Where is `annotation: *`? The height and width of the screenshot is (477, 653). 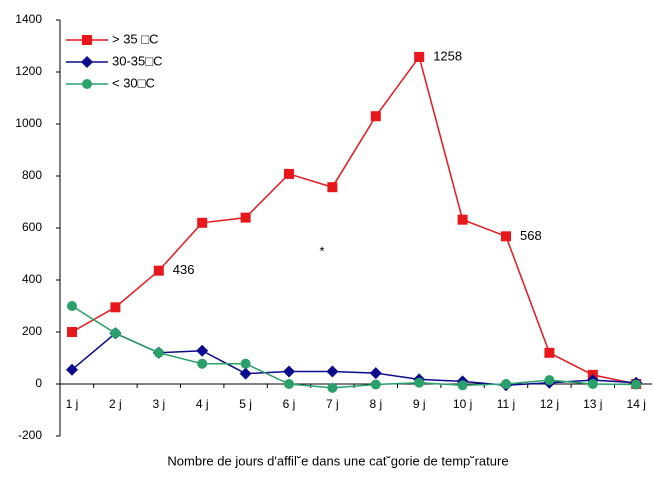
annotation: * is located at coordinates (321, 250).